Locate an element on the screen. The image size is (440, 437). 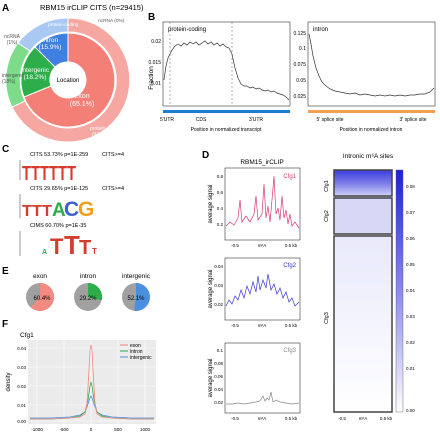
motif-2-label: CITS 29.65% p=1E-125 is located at coordinates (59, 189).